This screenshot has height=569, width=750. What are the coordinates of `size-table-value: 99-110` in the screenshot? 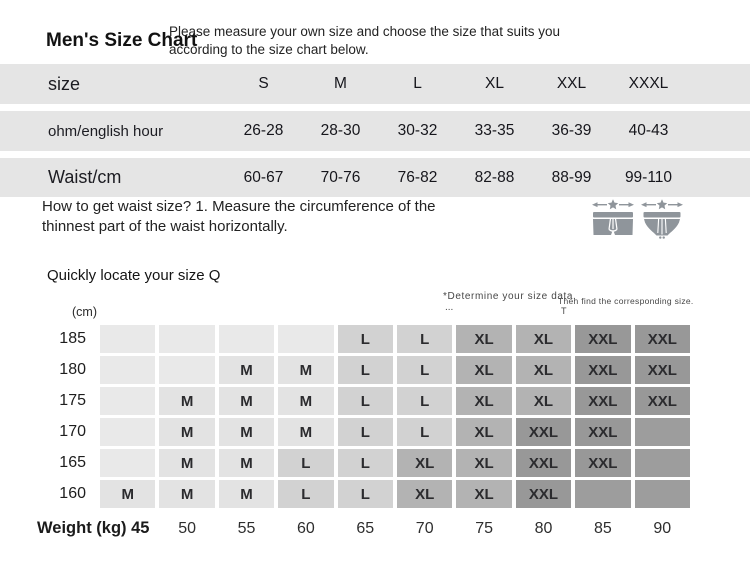 It's located at (648, 177).